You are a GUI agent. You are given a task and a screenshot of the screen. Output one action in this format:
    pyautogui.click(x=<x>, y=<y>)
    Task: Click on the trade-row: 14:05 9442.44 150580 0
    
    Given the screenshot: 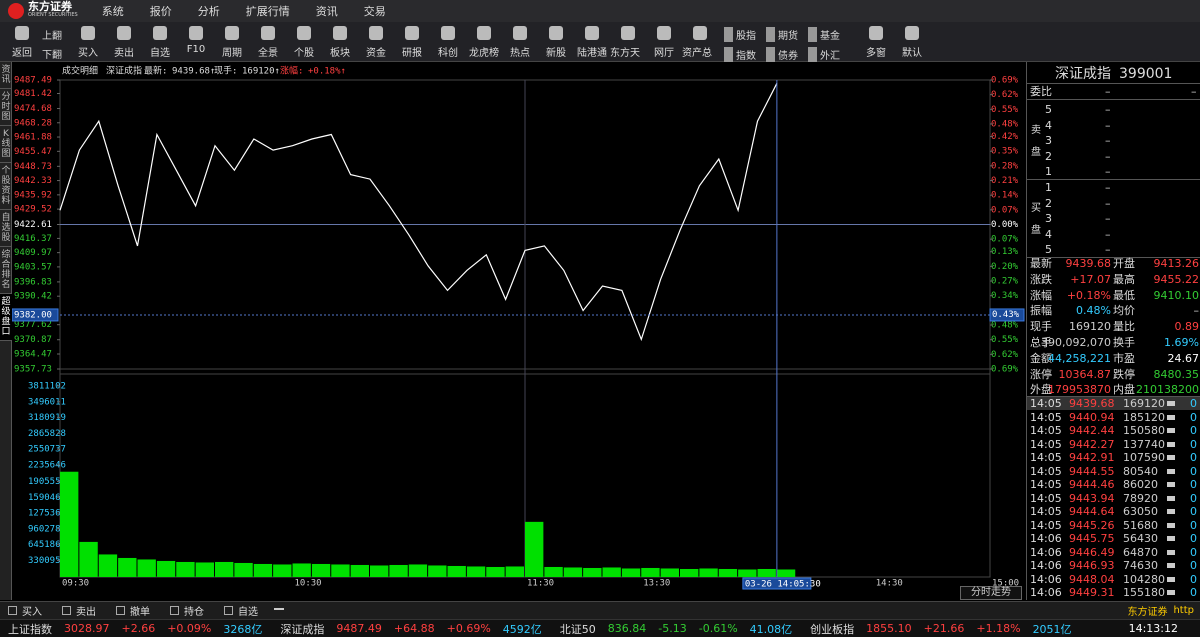 What is the action you would take?
    pyautogui.click(x=1113, y=430)
    